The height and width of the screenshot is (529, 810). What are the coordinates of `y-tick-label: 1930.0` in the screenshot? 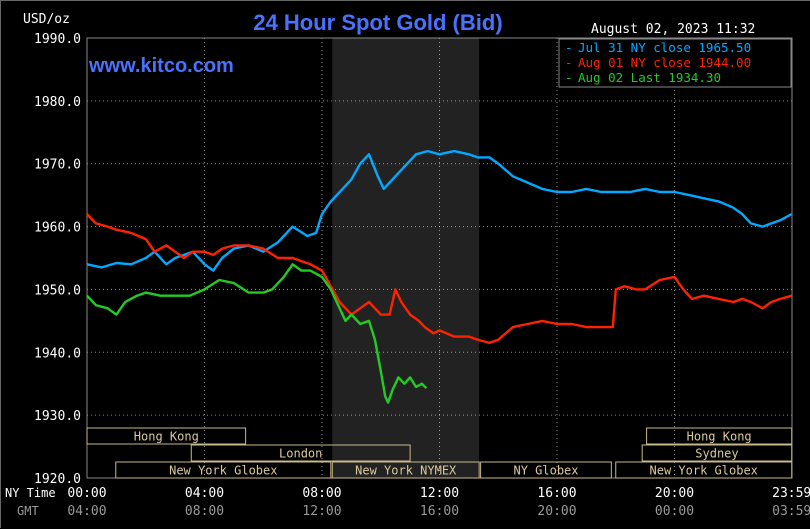 It's located at (57, 416).